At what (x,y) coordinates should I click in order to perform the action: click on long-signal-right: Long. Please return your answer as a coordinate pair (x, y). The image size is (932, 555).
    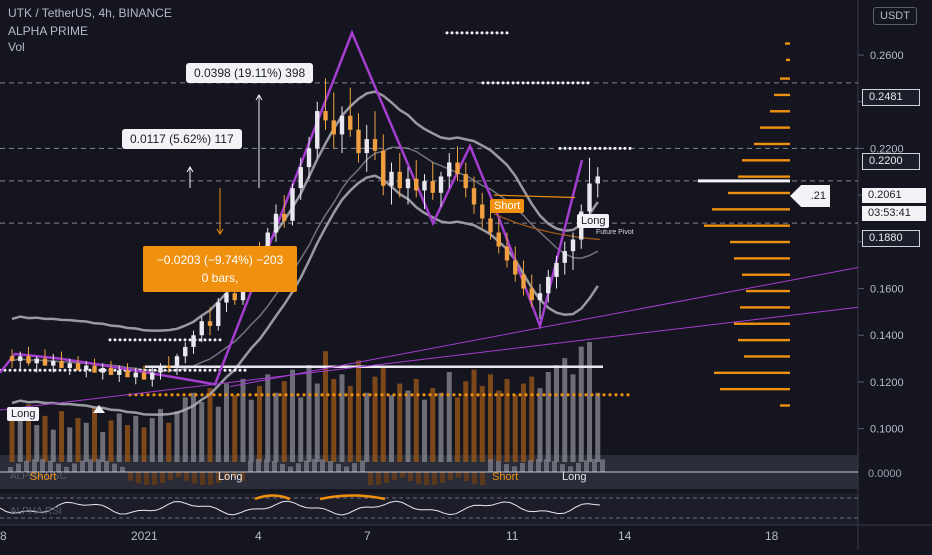
    Looking at the image, I should click on (593, 221).